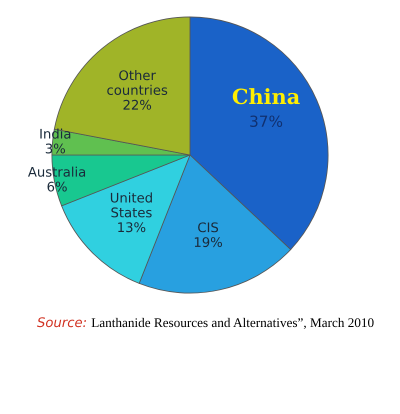 The width and height of the screenshot is (400, 414). Describe the element at coordinates (137, 82) in the screenshot. I see `slice-label: Other countries` at that location.